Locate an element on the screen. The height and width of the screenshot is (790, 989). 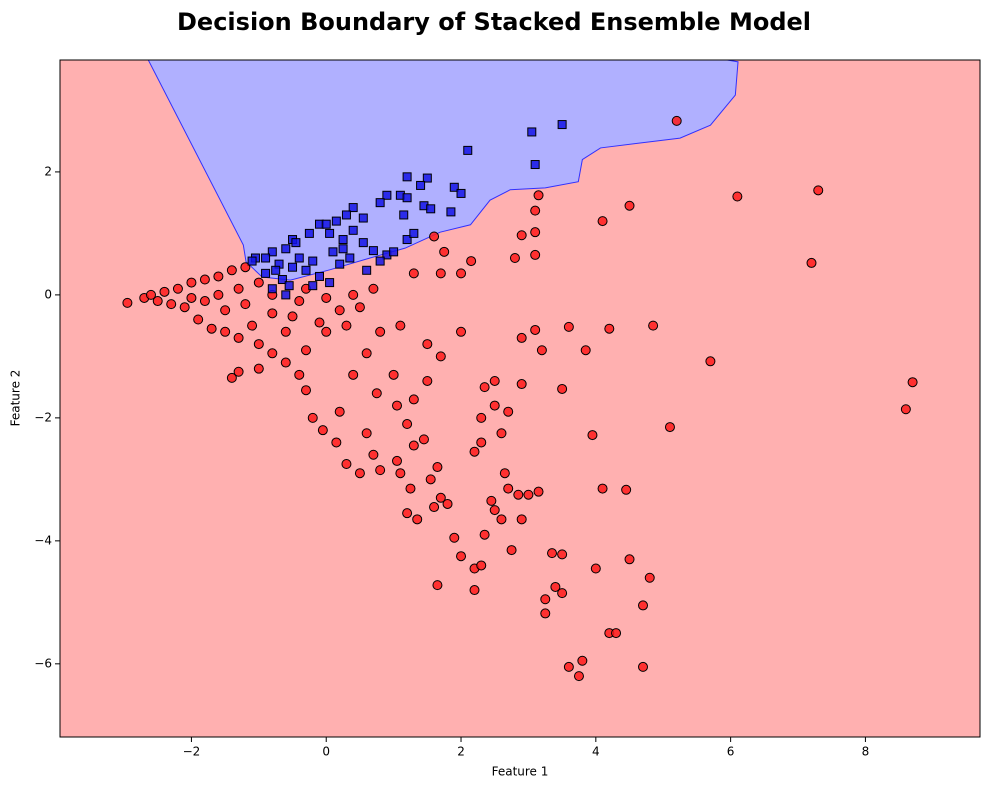
y-tick-label: −4 is located at coordinates (43, 540).